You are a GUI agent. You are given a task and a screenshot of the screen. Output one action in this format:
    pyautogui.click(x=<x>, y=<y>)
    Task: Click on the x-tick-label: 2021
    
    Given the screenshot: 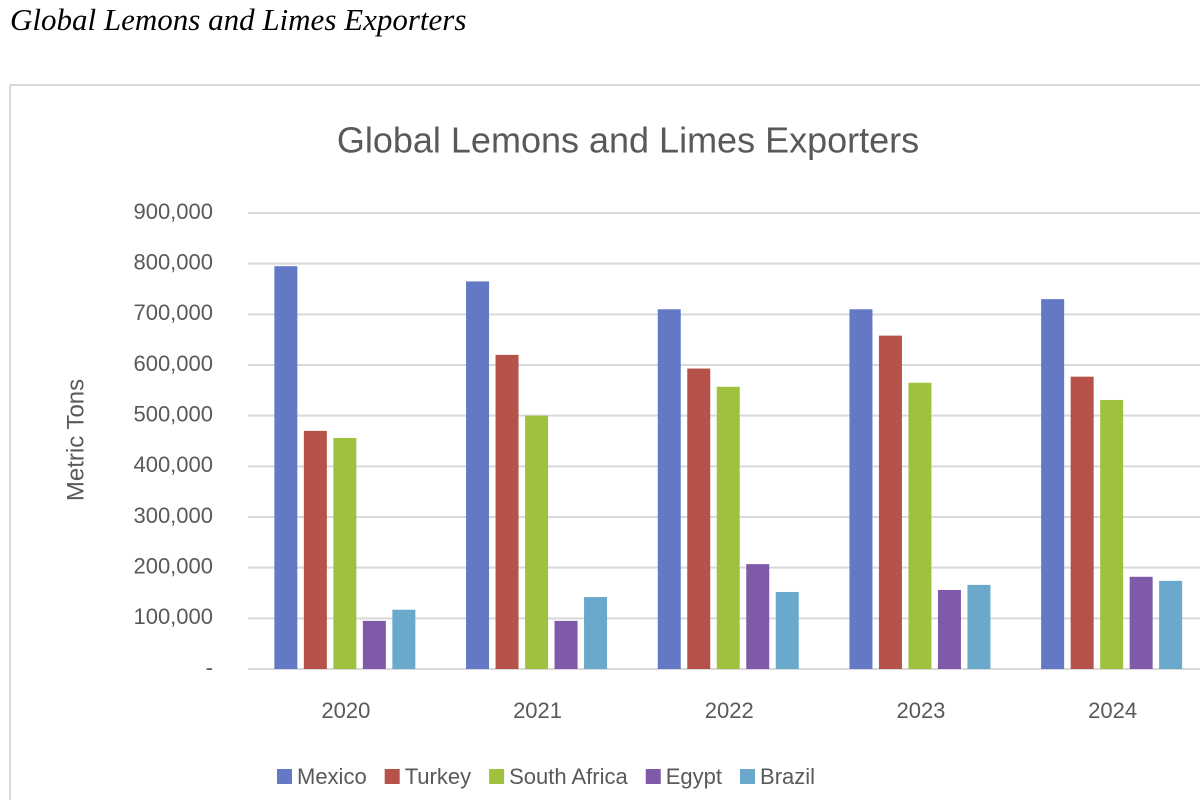 What is the action you would take?
    pyautogui.click(x=537, y=710)
    